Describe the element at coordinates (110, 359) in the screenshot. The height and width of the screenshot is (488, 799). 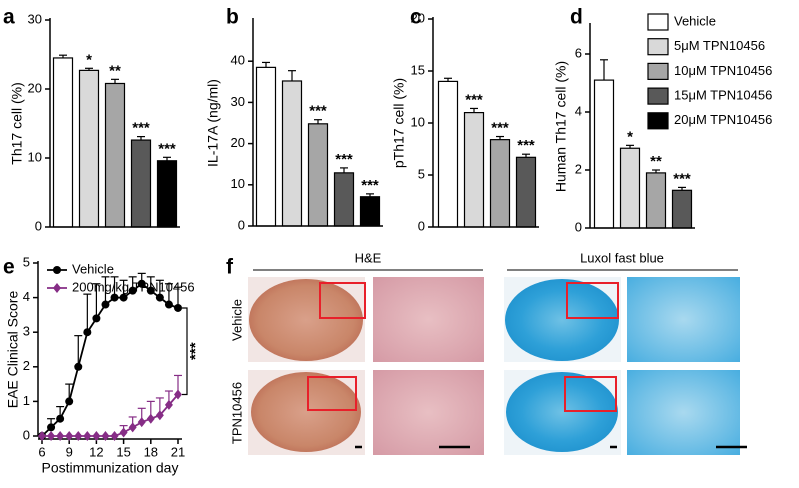
I see `line` at that location.